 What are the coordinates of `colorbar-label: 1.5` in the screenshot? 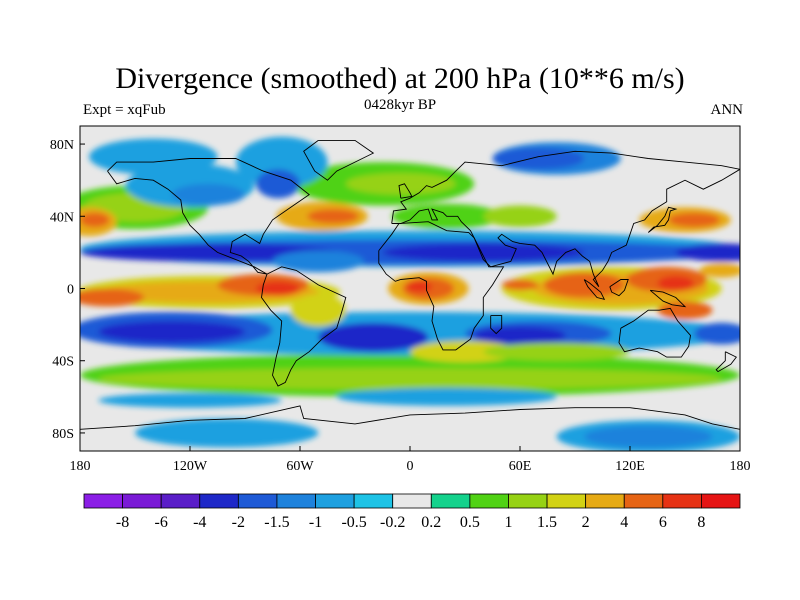 It's located at (547, 522).